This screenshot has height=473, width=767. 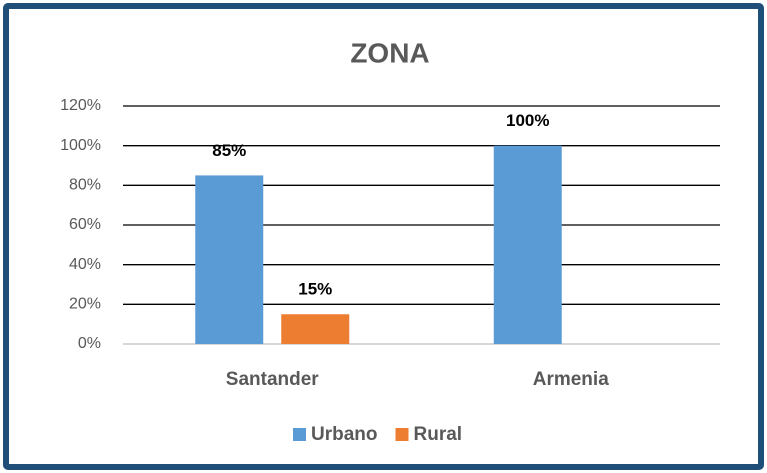 What do you see at coordinates (344, 434) in the screenshot?
I see `legend-label: Urbano` at bounding box center [344, 434].